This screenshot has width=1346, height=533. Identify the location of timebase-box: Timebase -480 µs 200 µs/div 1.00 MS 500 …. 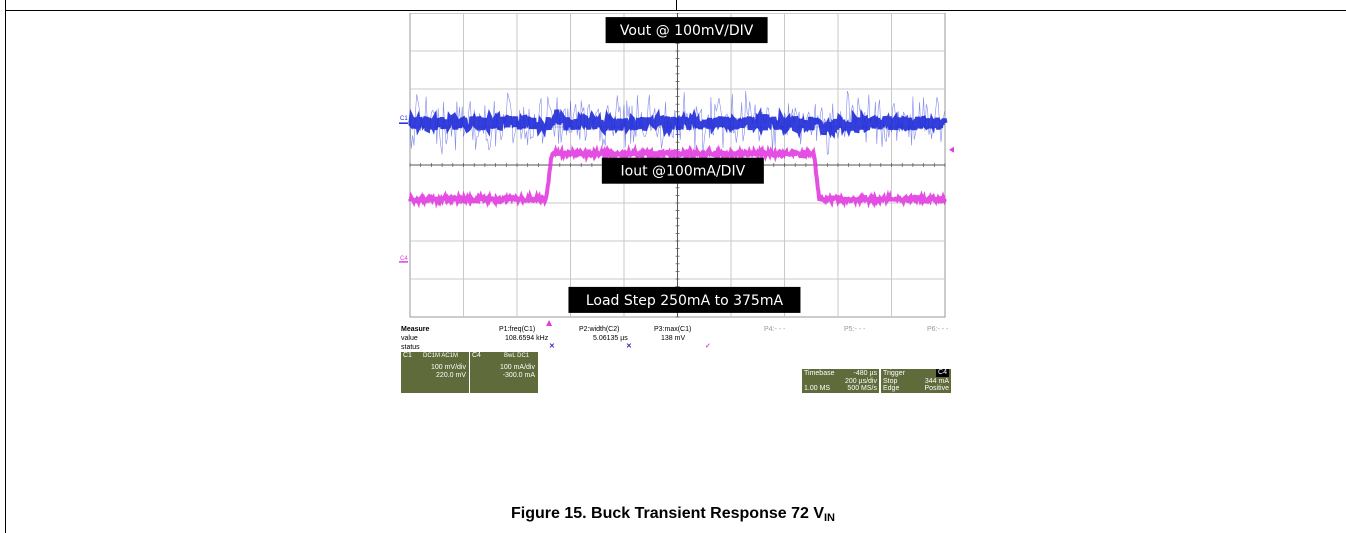
(840, 381).